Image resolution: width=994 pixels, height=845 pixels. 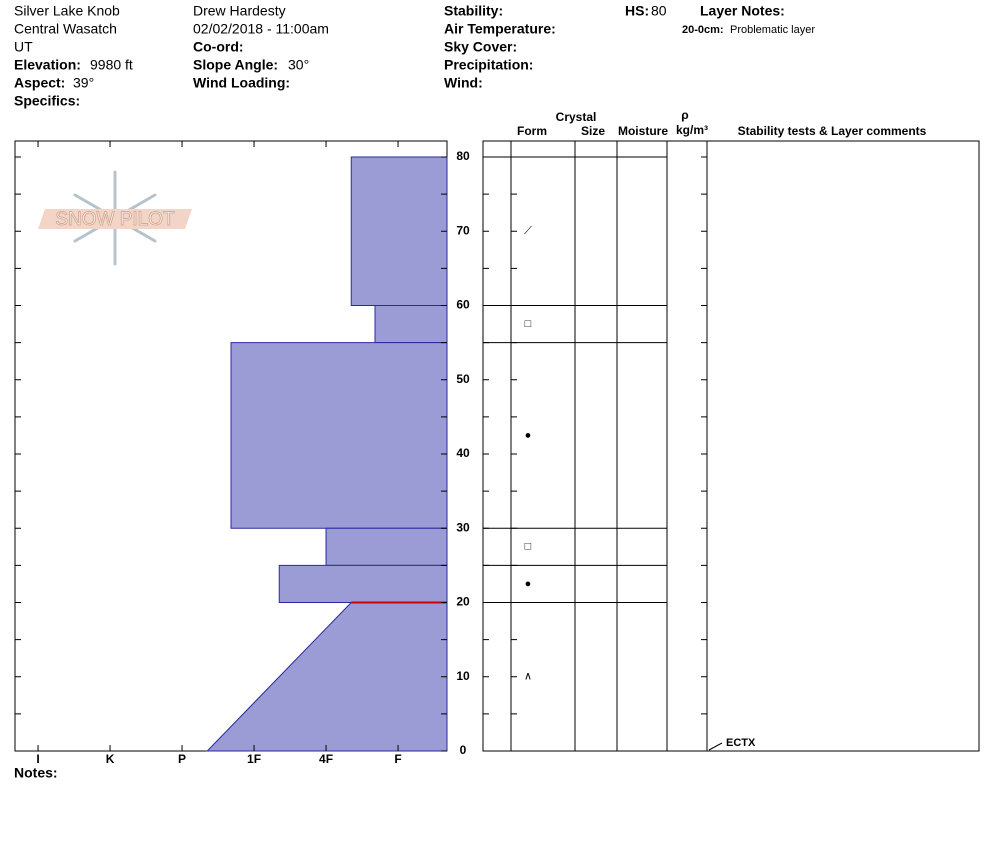 What do you see at coordinates (593, 131) in the screenshot?
I see `column-header: Size` at bounding box center [593, 131].